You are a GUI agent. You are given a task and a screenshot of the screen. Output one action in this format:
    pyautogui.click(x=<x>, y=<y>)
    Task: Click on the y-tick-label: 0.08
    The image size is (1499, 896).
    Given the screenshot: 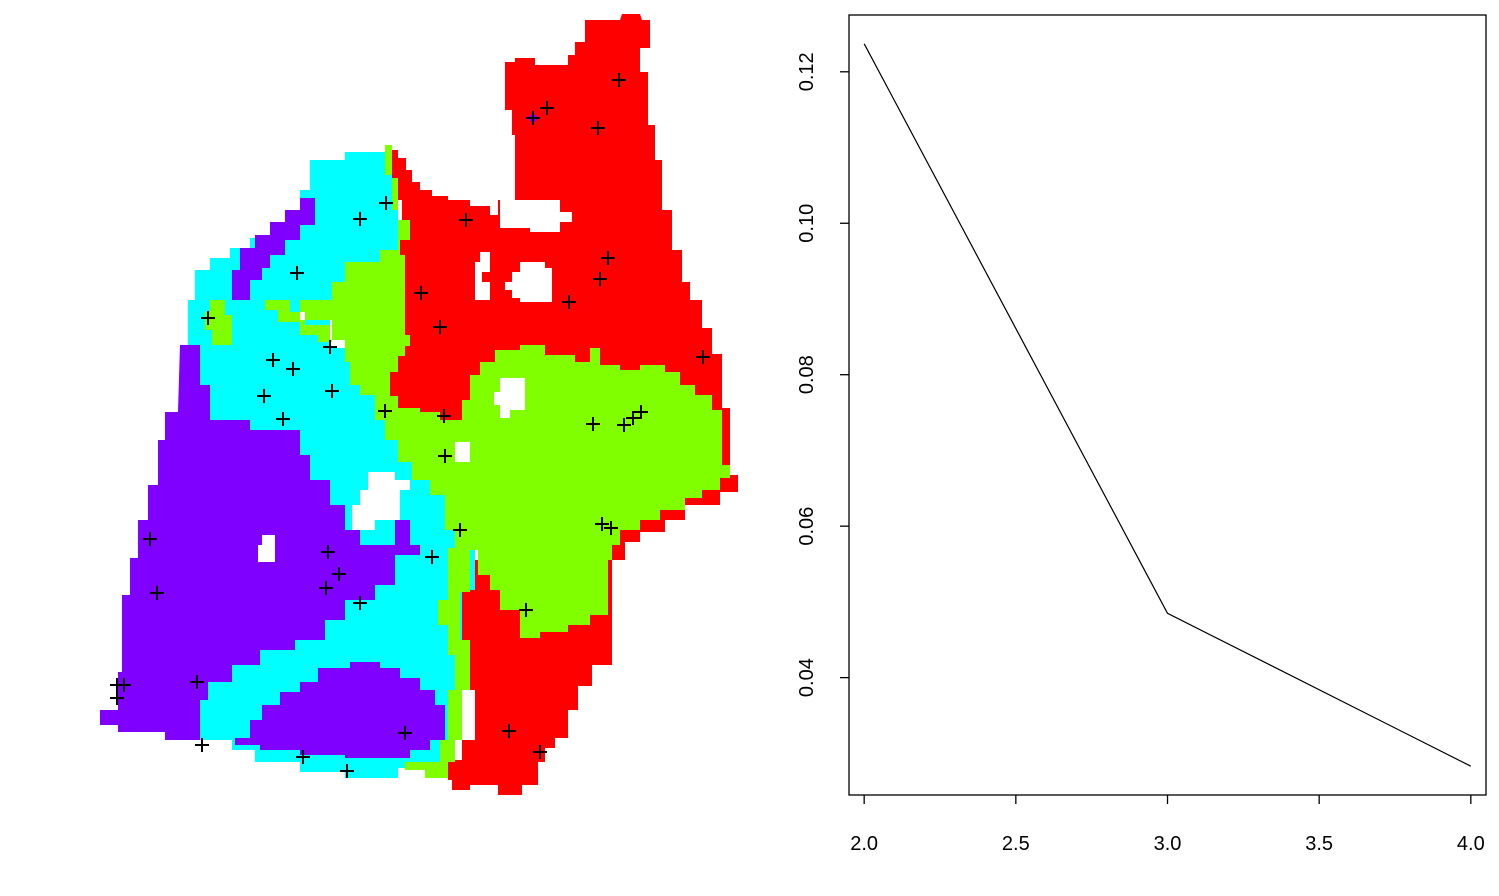 What is the action you would take?
    pyautogui.click(x=807, y=374)
    